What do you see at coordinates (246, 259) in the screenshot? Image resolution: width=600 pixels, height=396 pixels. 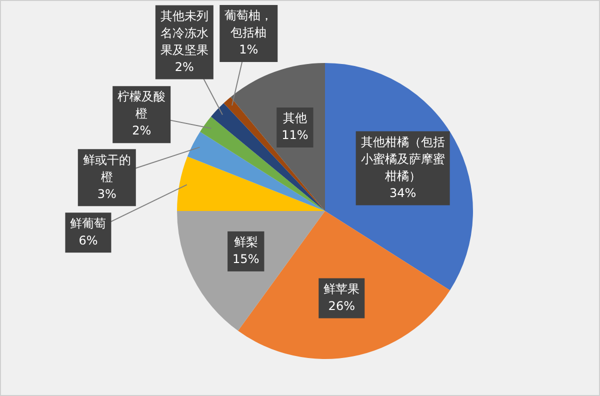 I see `data-label: 15%` at bounding box center [246, 259].